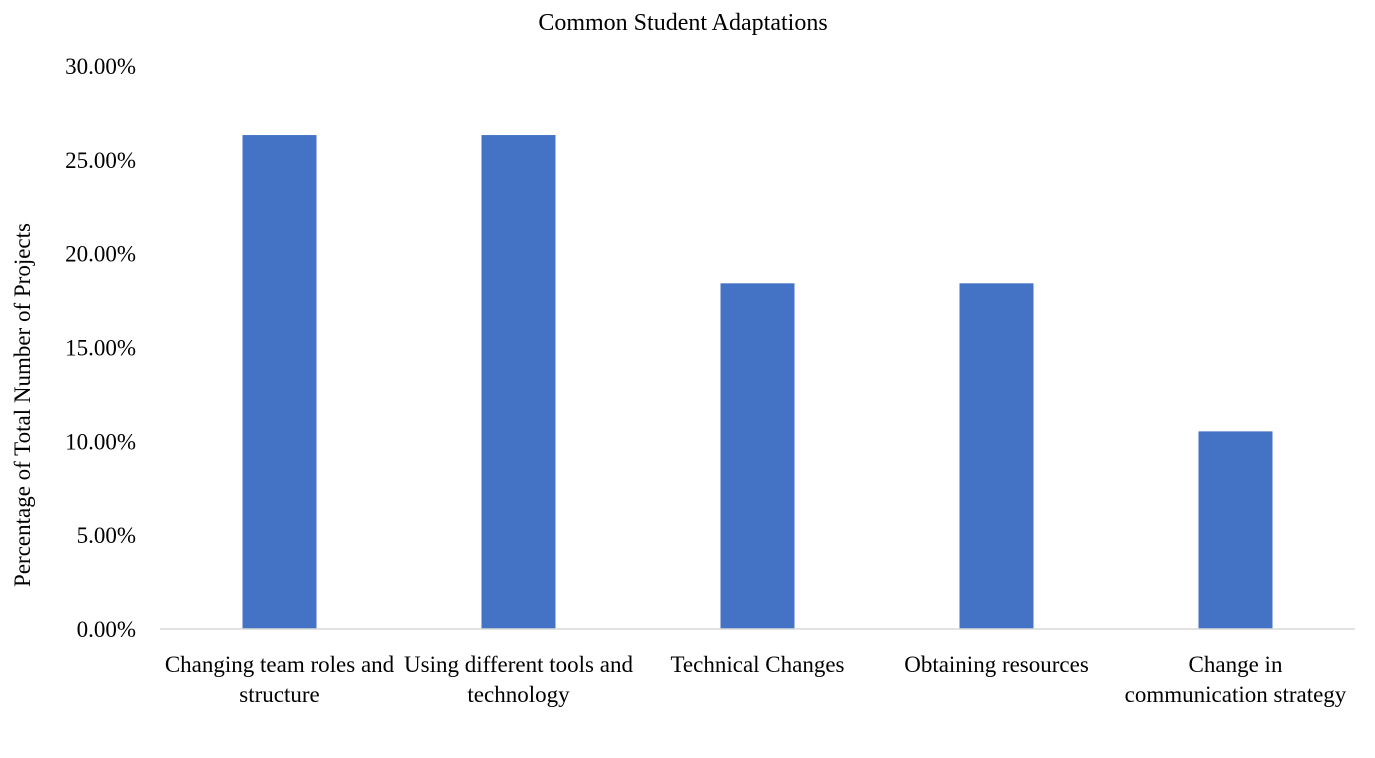  Describe the element at coordinates (100, 160) in the screenshot. I see `y-tick-label: 25.00%` at that location.